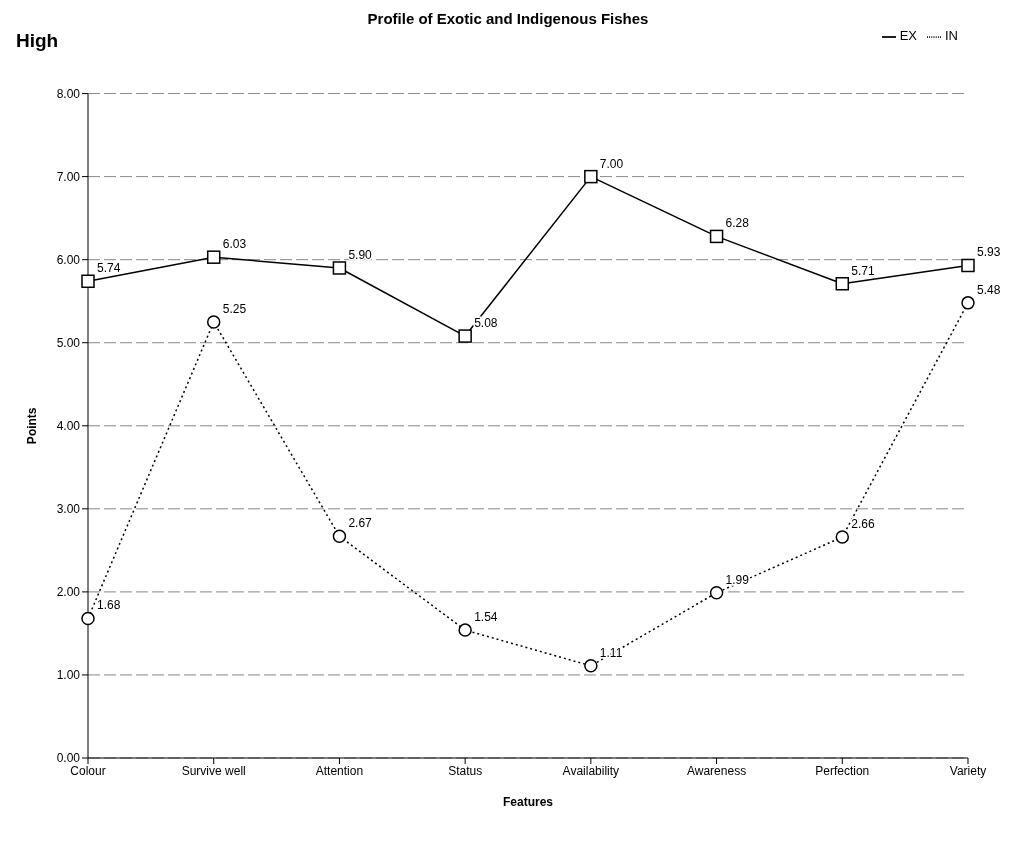 The height and width of the screenshot is (850, 1019). I want to click on data-label: 6.28, so click(737, 223).